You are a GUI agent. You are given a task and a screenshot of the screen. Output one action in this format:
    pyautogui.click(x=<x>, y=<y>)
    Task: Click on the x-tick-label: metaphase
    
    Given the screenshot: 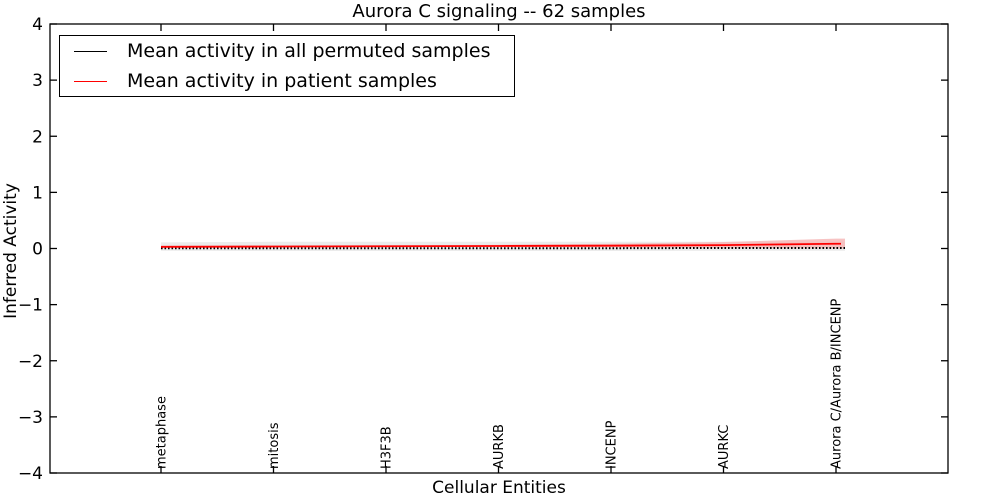 What is the action you would take?
    pyautogui.click(x=162, y=432)
    